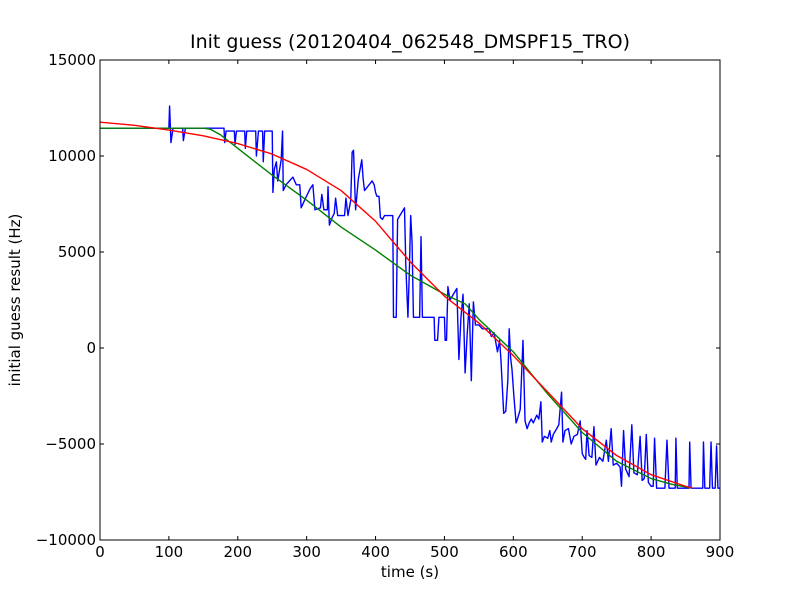  What do you see at coordinates (410, 572) in the screenshot?
I see `x-axis-label: time (s)` at bounding box center [410, 572].